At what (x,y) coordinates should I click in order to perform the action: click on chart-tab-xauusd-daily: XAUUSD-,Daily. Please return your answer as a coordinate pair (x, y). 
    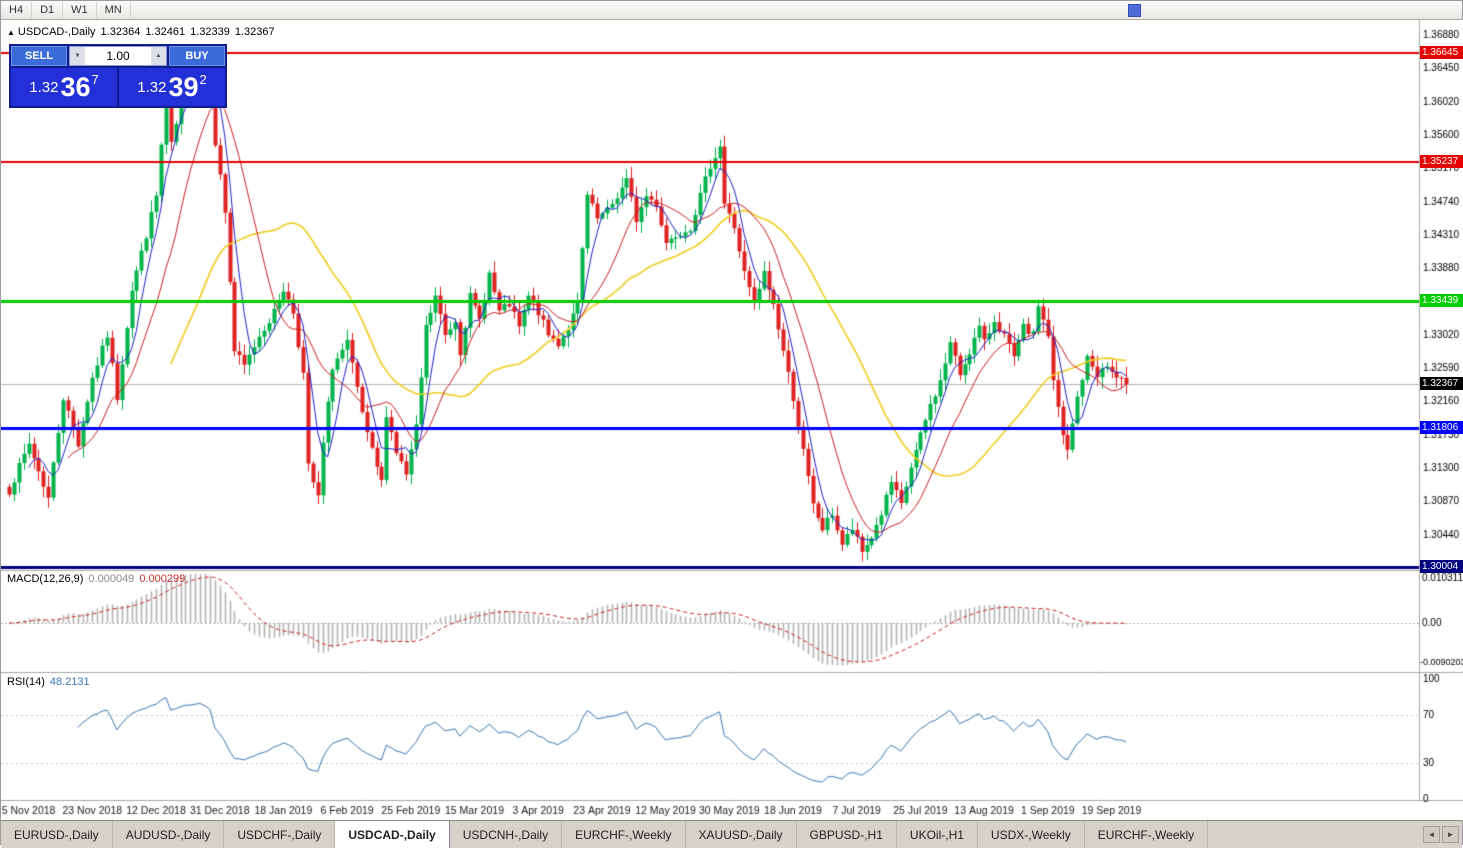
    Looking at the image, I should click on (741, 834).